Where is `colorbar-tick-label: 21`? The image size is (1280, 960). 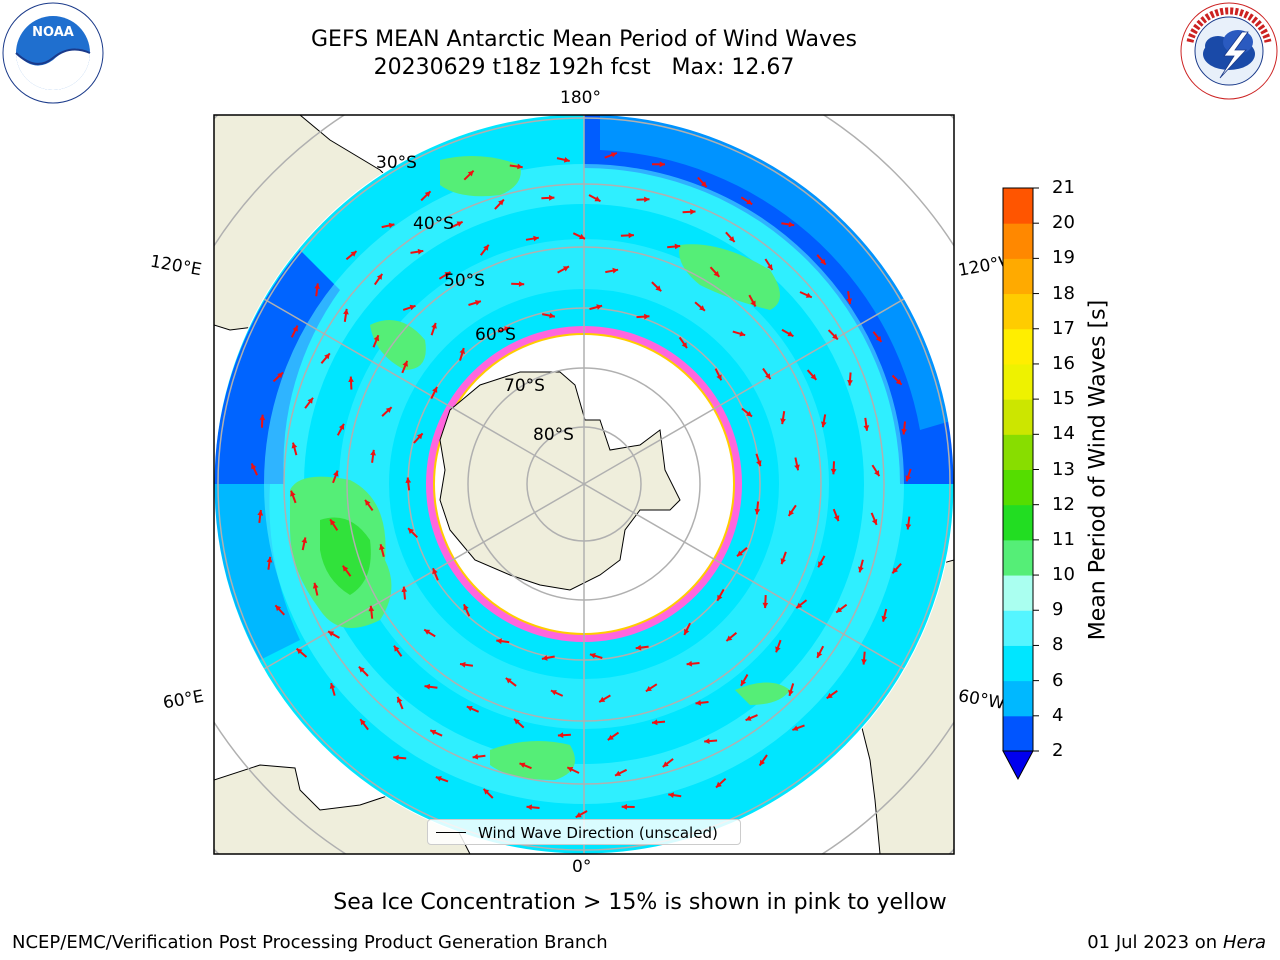
colorbar-tick-label: 21 is located at coordinates (1063, 187).